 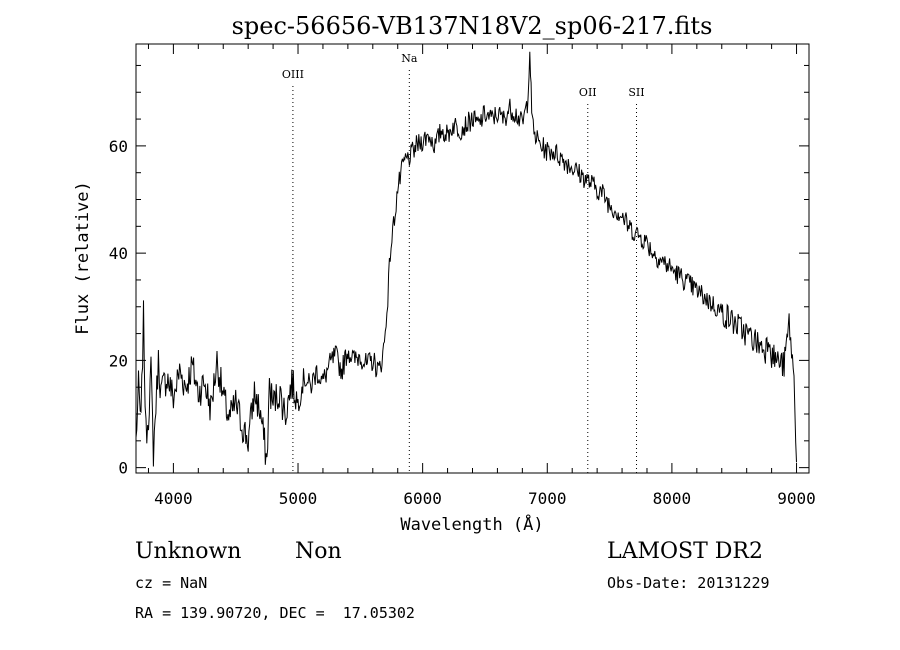 I want to click on survey-label: LAMOST DR2, so click(x=685, y=551).